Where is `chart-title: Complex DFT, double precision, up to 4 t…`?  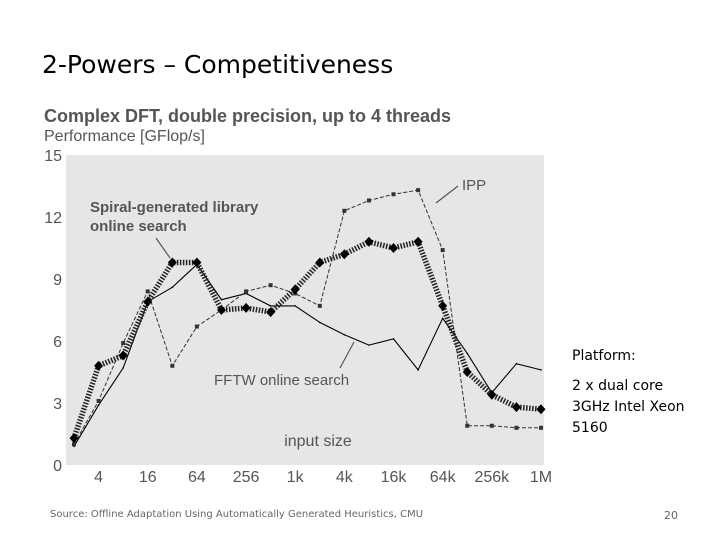 chart-title: Complex DFT, double precision, up to 4 t… is located at coordinates (247, 116).